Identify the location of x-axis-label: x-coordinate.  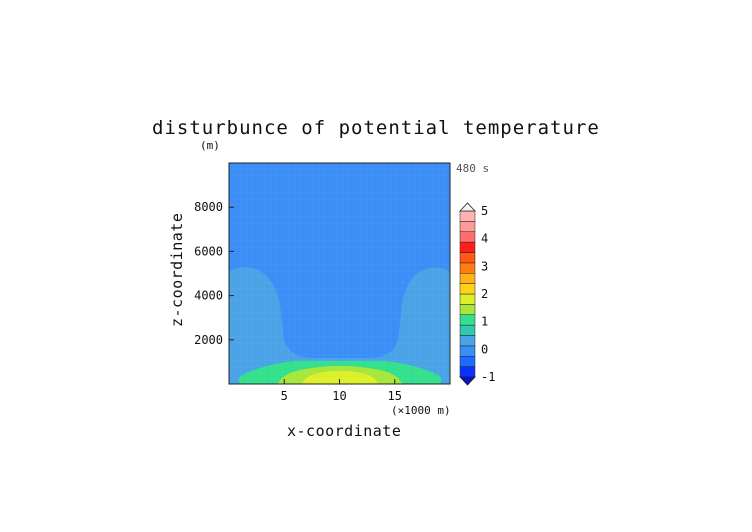
(344, 431).